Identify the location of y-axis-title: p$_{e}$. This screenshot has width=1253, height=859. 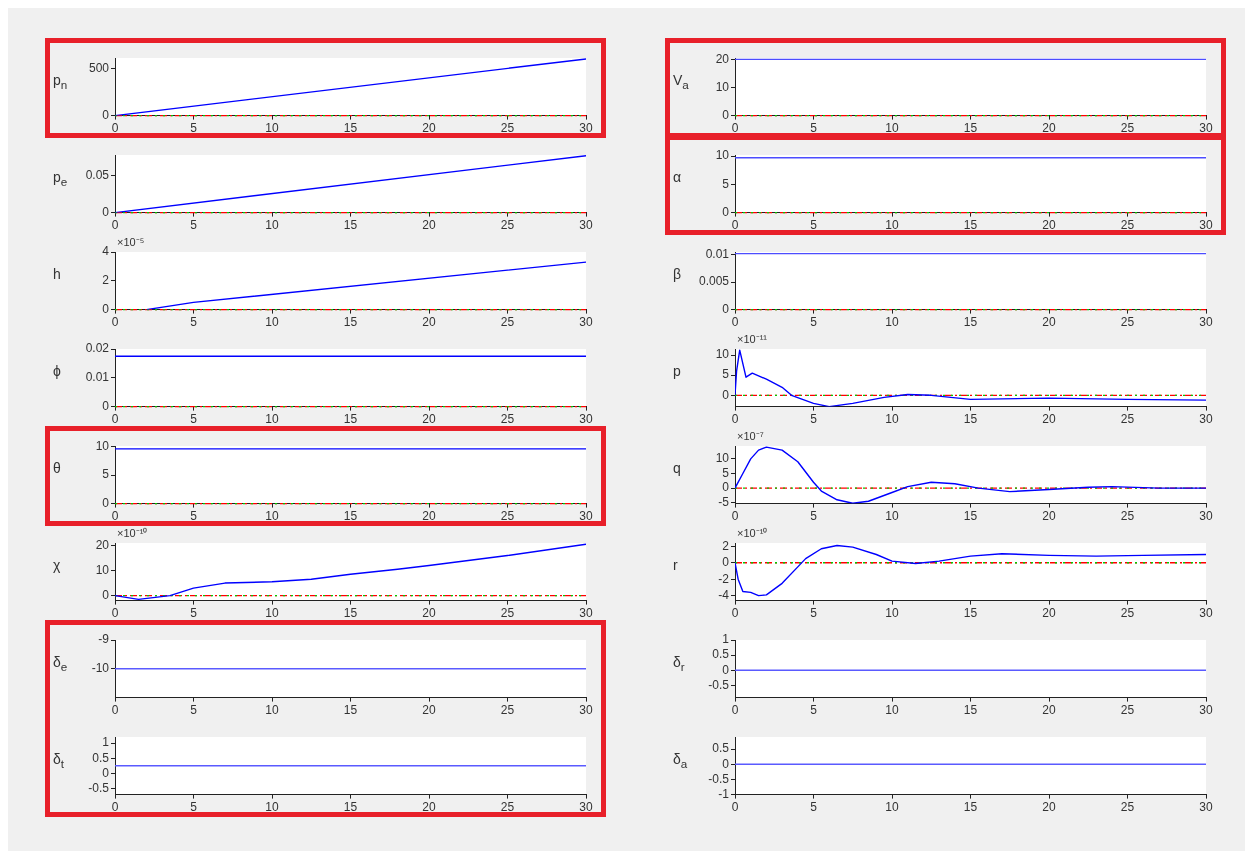
(60, 178).